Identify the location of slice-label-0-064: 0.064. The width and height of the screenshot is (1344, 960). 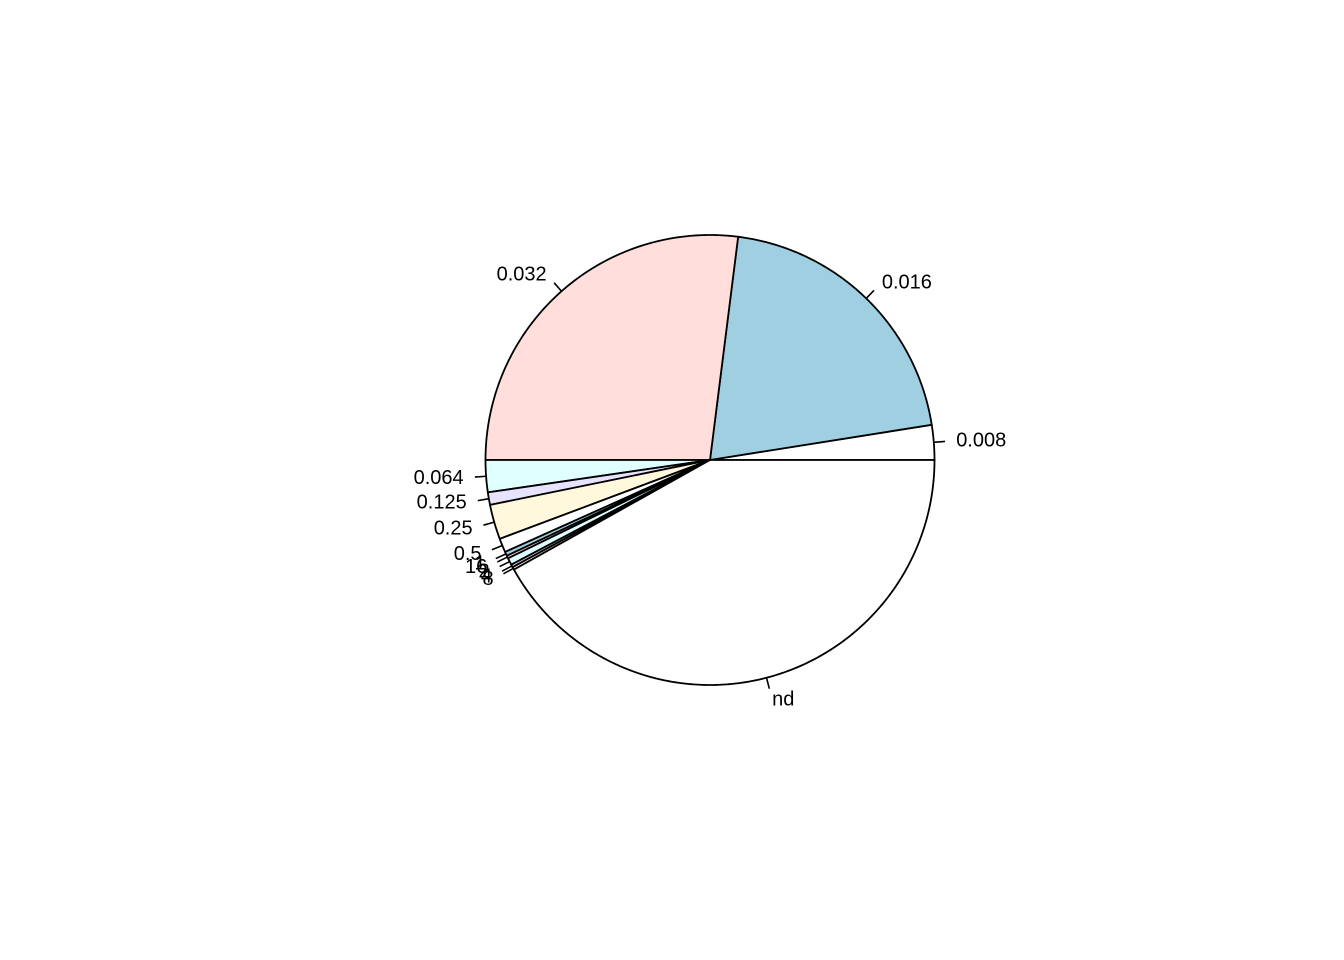
(439, 478).